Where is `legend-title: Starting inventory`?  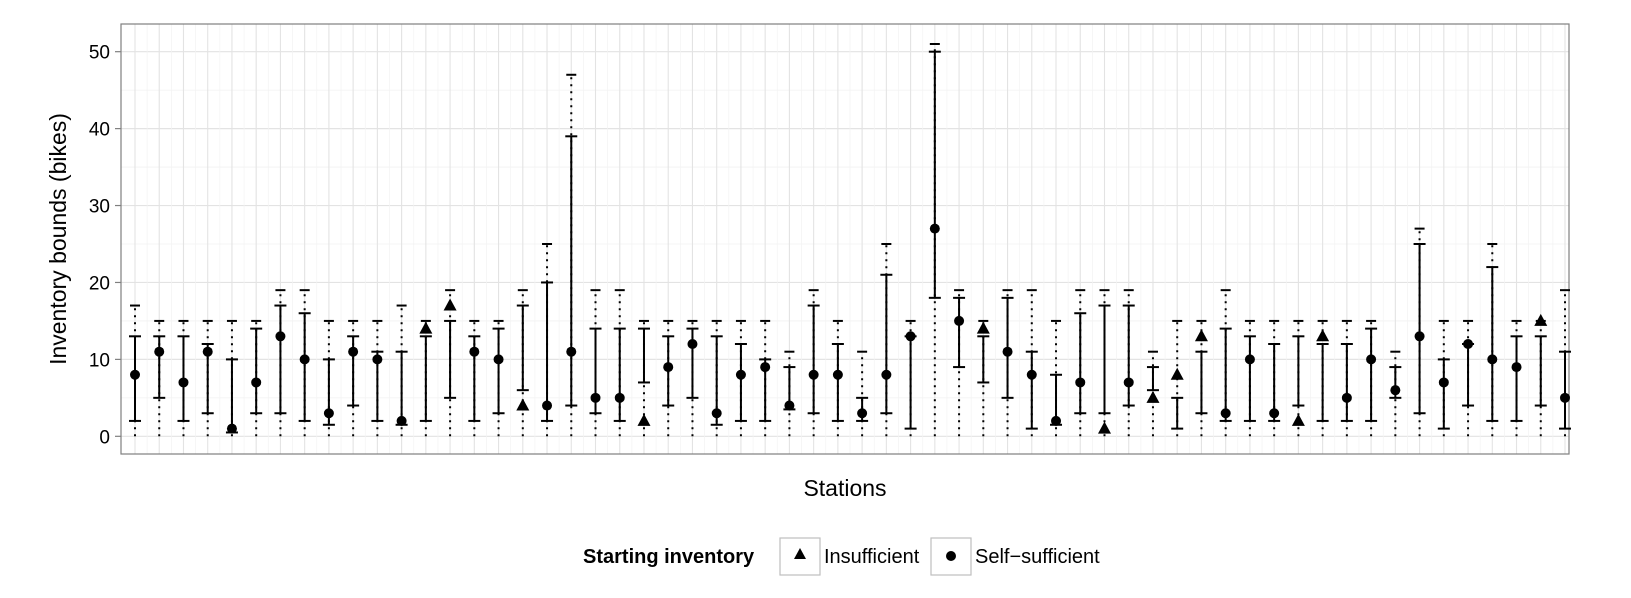 legend-title: Starting inventory is located at coordinates (669, 557).